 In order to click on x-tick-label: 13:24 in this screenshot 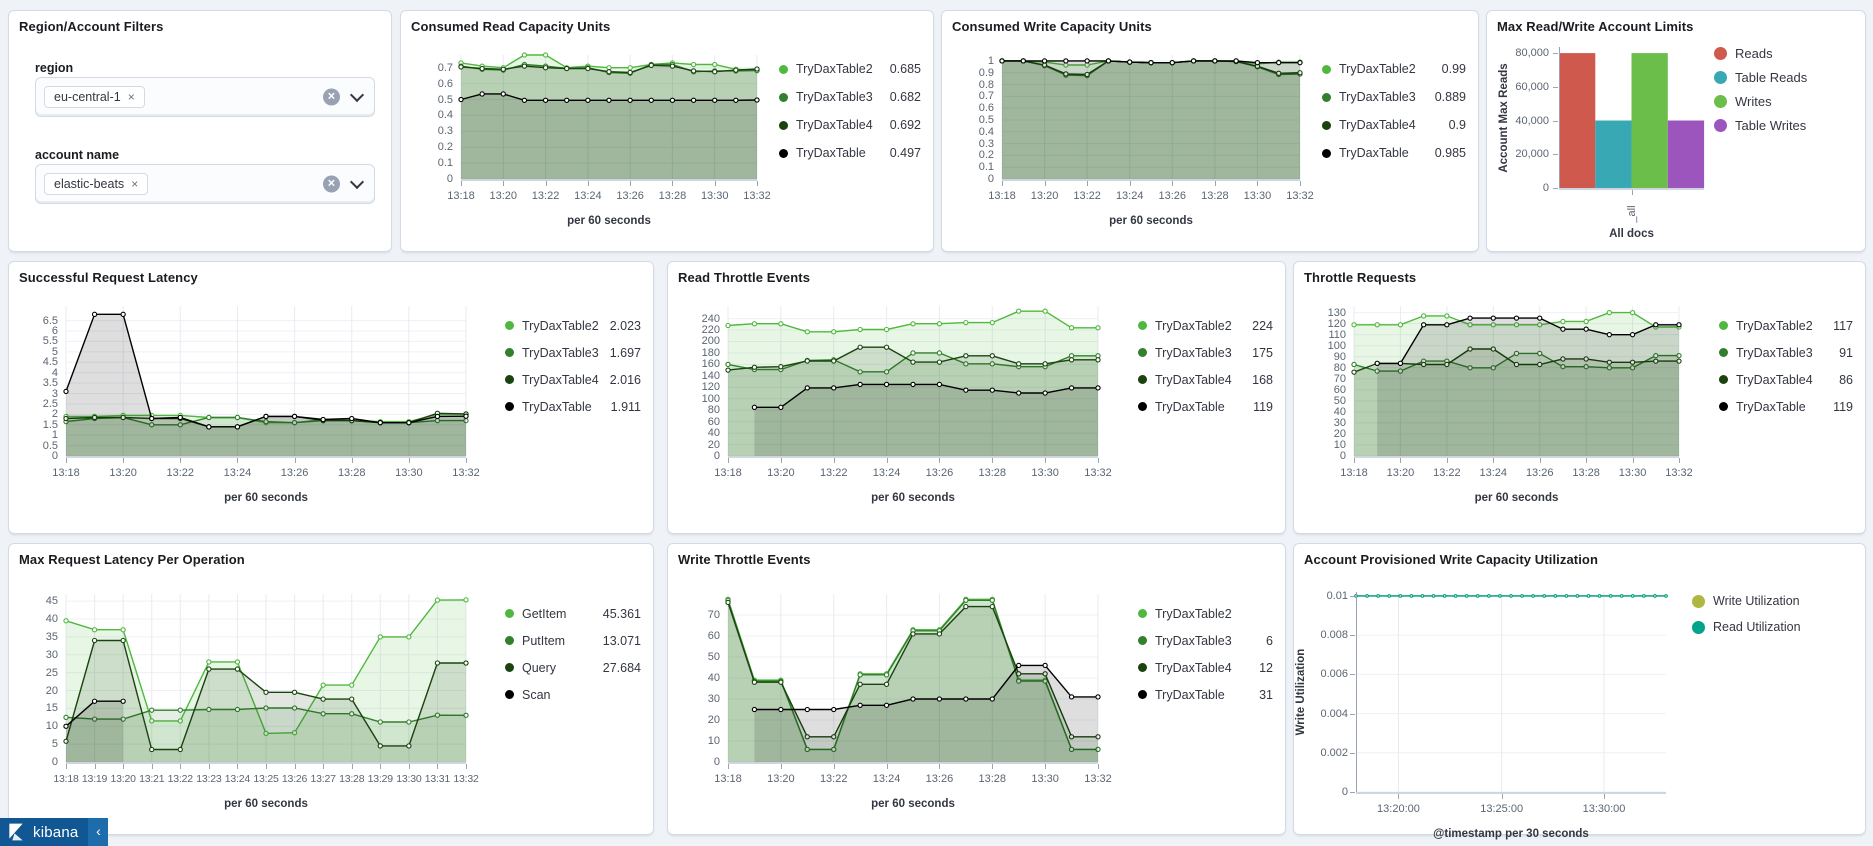, I will do `click(237, 473)`.